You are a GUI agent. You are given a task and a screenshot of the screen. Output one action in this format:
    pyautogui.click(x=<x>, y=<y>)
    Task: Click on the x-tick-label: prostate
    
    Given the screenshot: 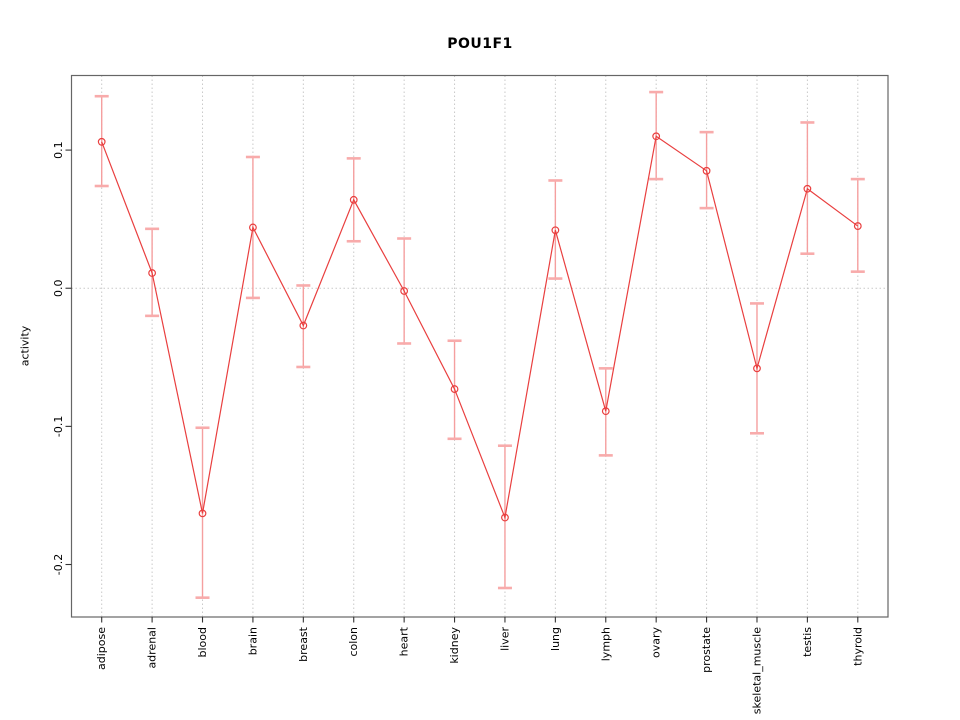 What is the action you would take?
    pyautogui.click(x=706, y=650)
    